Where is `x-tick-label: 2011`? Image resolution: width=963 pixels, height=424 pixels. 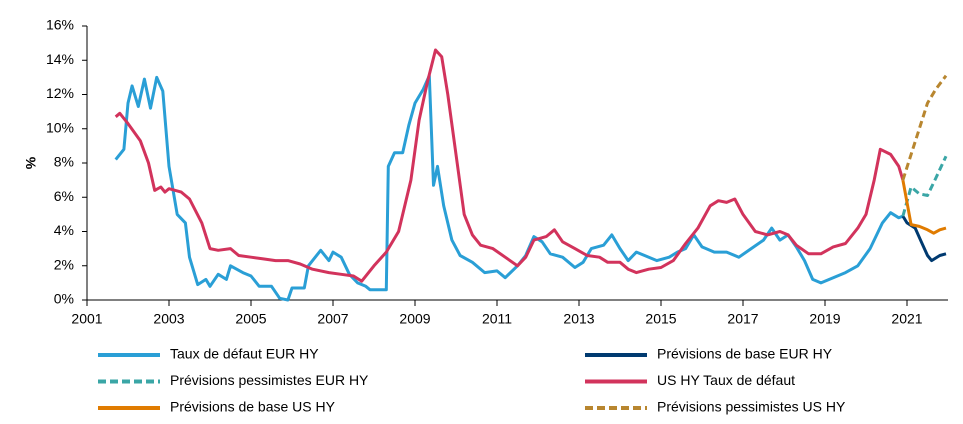
x-tick-label: 2011 is located at coordinates (497, 319).